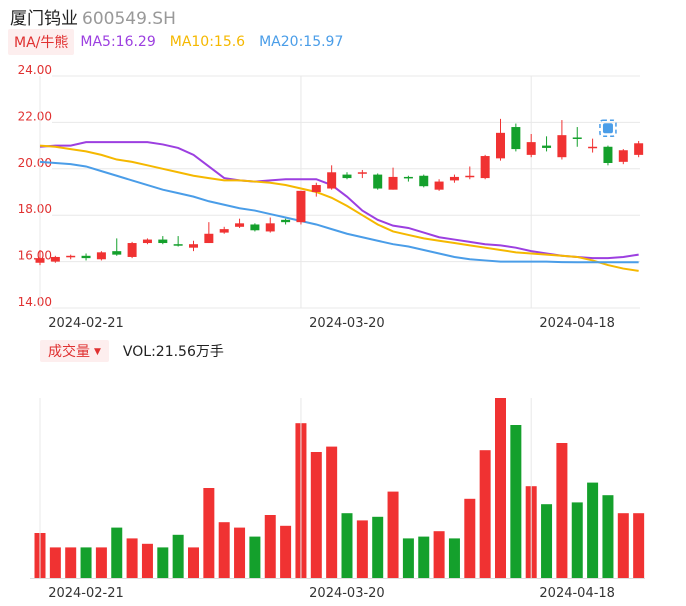 This screenshot has height=606, width=686. Describe the element at coordinates (118, 42) in the screenshot. I see `ma5-label: MA5:16.29` at that location.